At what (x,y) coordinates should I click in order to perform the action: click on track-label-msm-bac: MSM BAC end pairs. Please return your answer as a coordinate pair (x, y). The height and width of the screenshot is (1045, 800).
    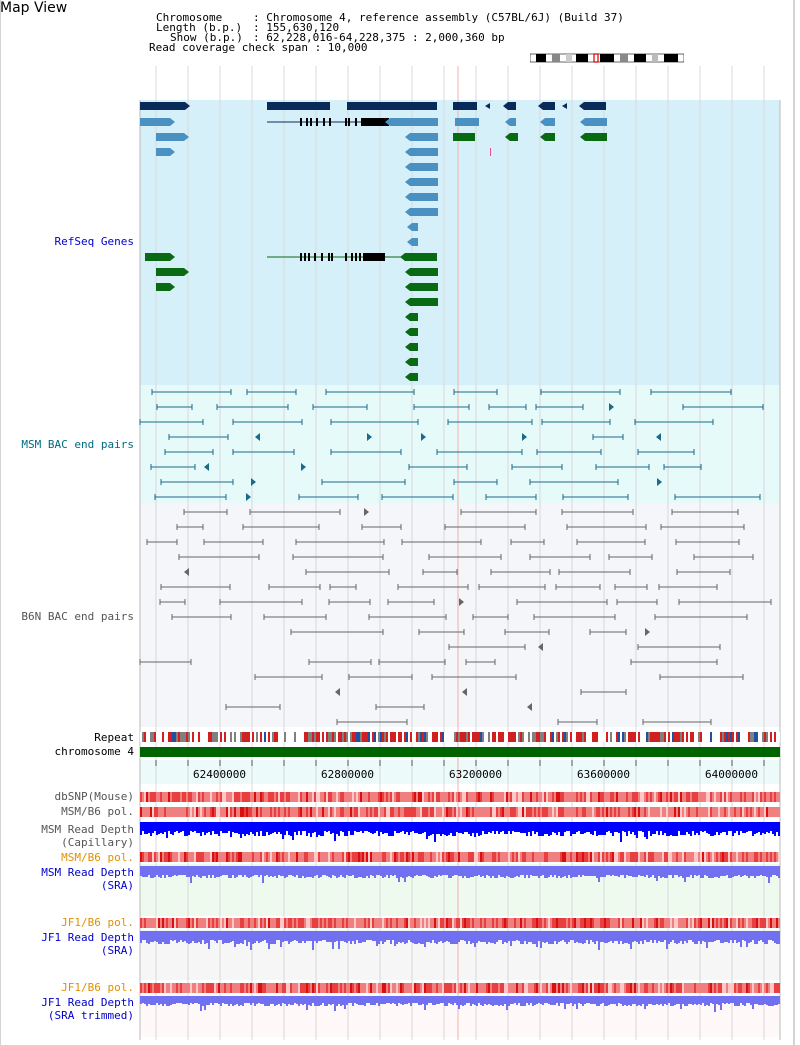
    Looking at the image, I should click on (77, 444).